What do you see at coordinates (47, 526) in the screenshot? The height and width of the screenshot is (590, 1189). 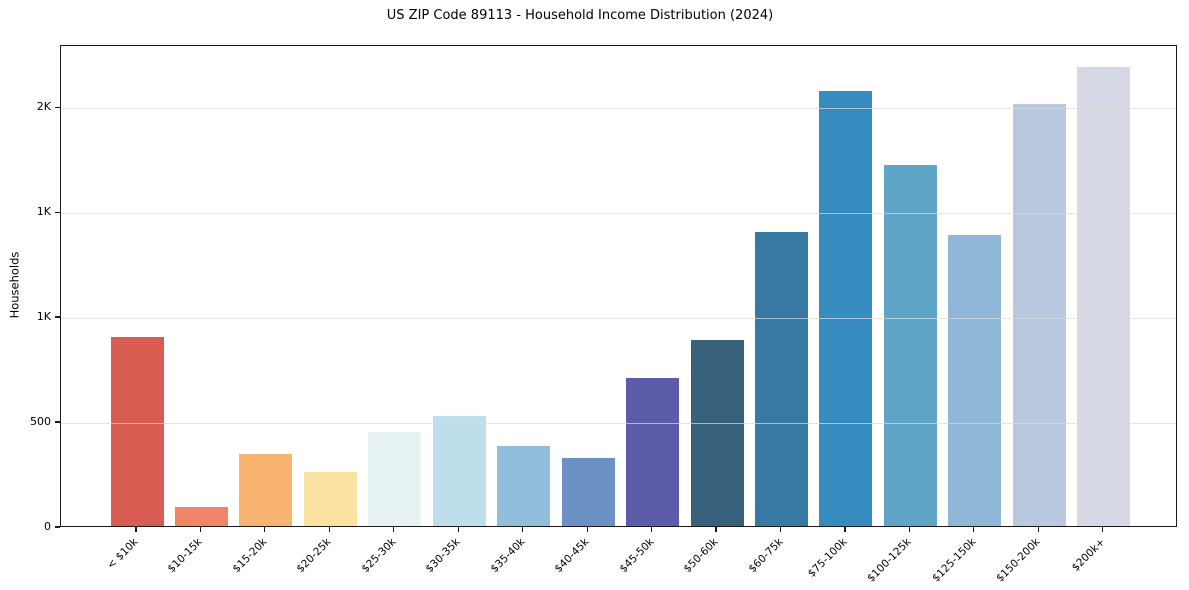 I see `y-tick-label: 0` at bounding box center [47, 526].